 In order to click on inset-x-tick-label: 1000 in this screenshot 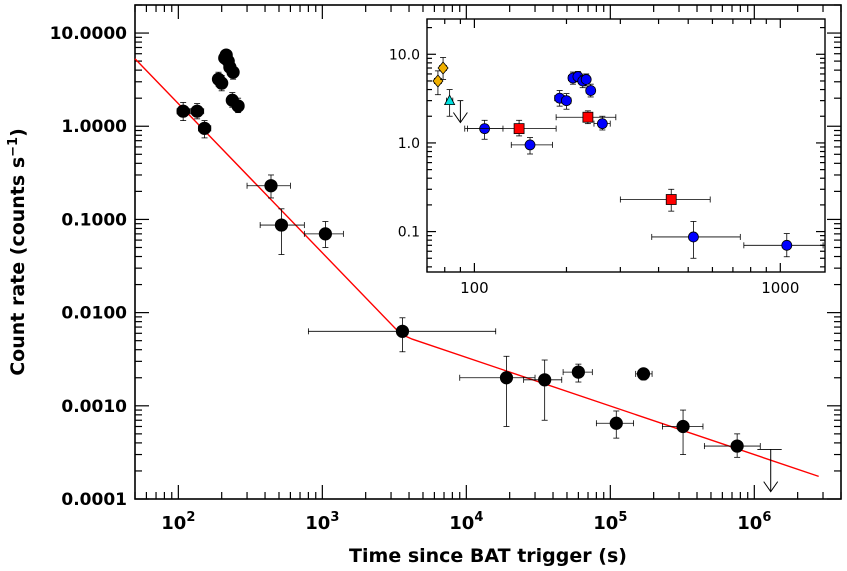, I will do `click(780, 288)`.